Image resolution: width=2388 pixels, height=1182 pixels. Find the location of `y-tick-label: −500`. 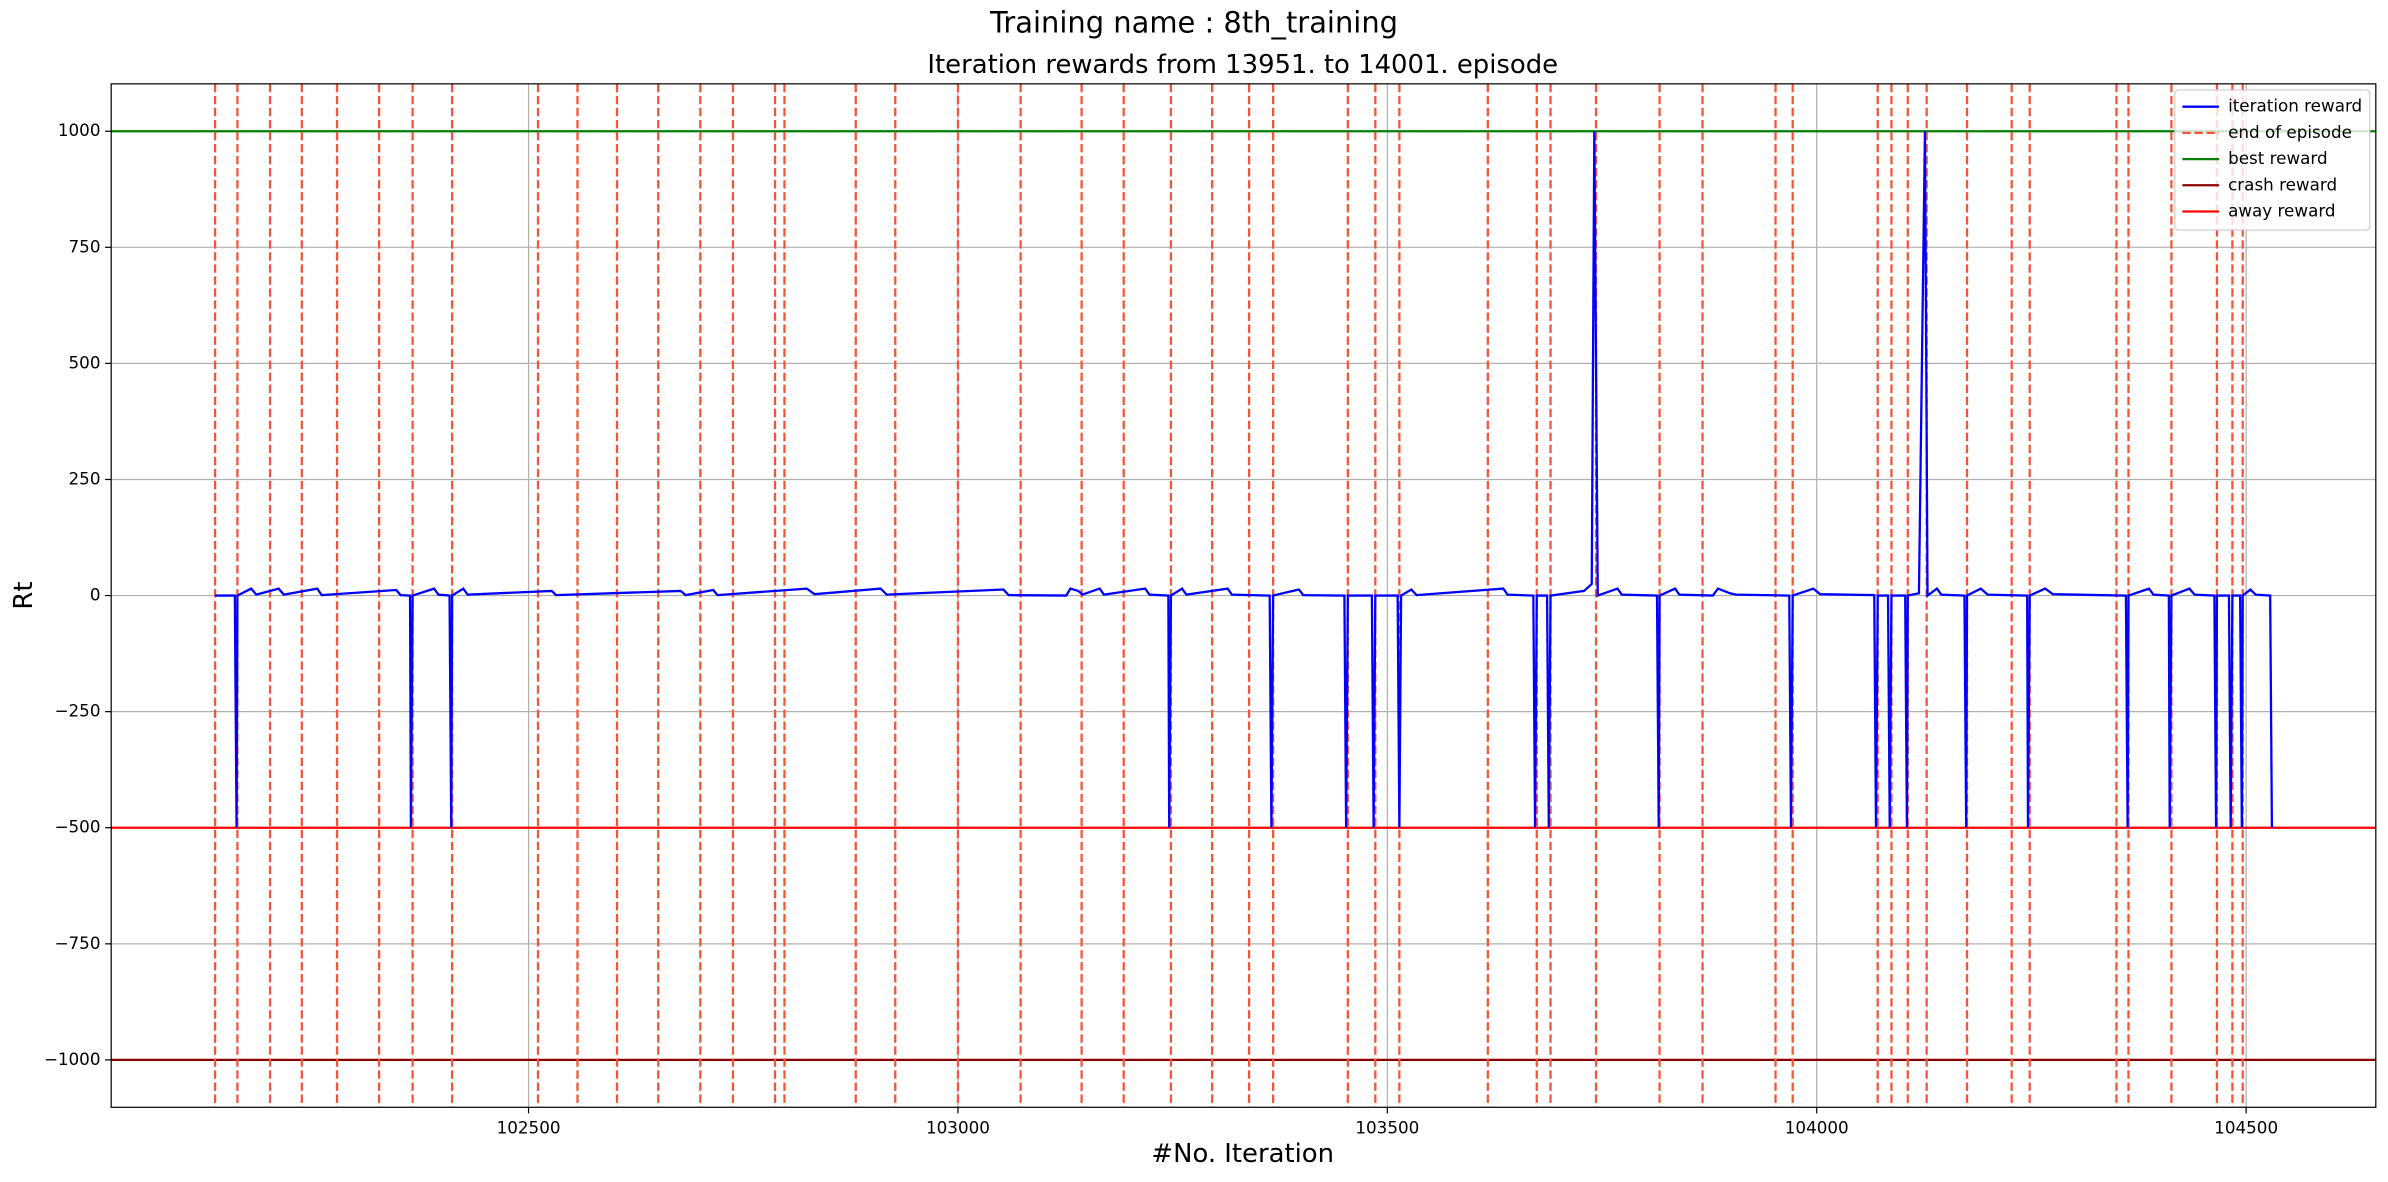

y-tick-label: −500 is located at coordinates (77, 827).